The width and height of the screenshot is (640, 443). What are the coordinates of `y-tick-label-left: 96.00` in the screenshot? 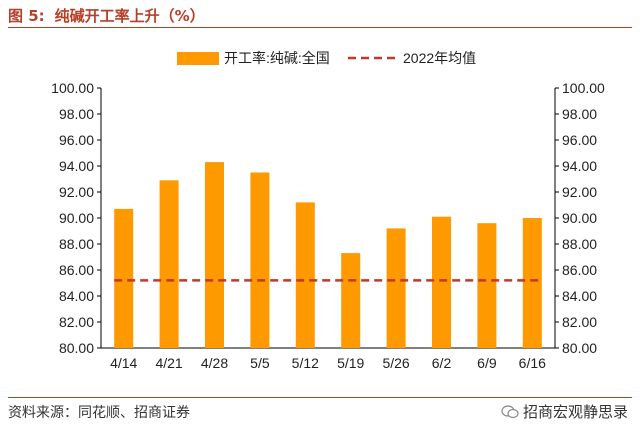 It's located at (76, 140).